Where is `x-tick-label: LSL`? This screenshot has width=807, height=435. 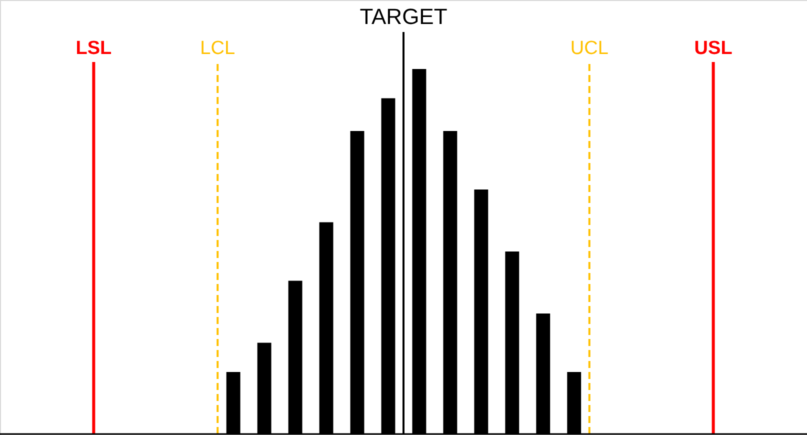 x-tick-label: LSL is located at coordinates (94, 48).